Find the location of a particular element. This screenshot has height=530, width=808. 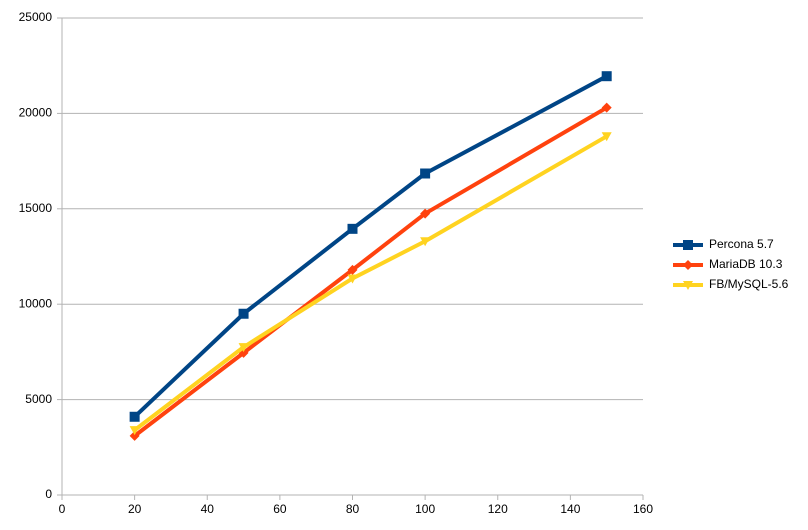

x-tick-label: 80 is located at coordinates (353, 509).